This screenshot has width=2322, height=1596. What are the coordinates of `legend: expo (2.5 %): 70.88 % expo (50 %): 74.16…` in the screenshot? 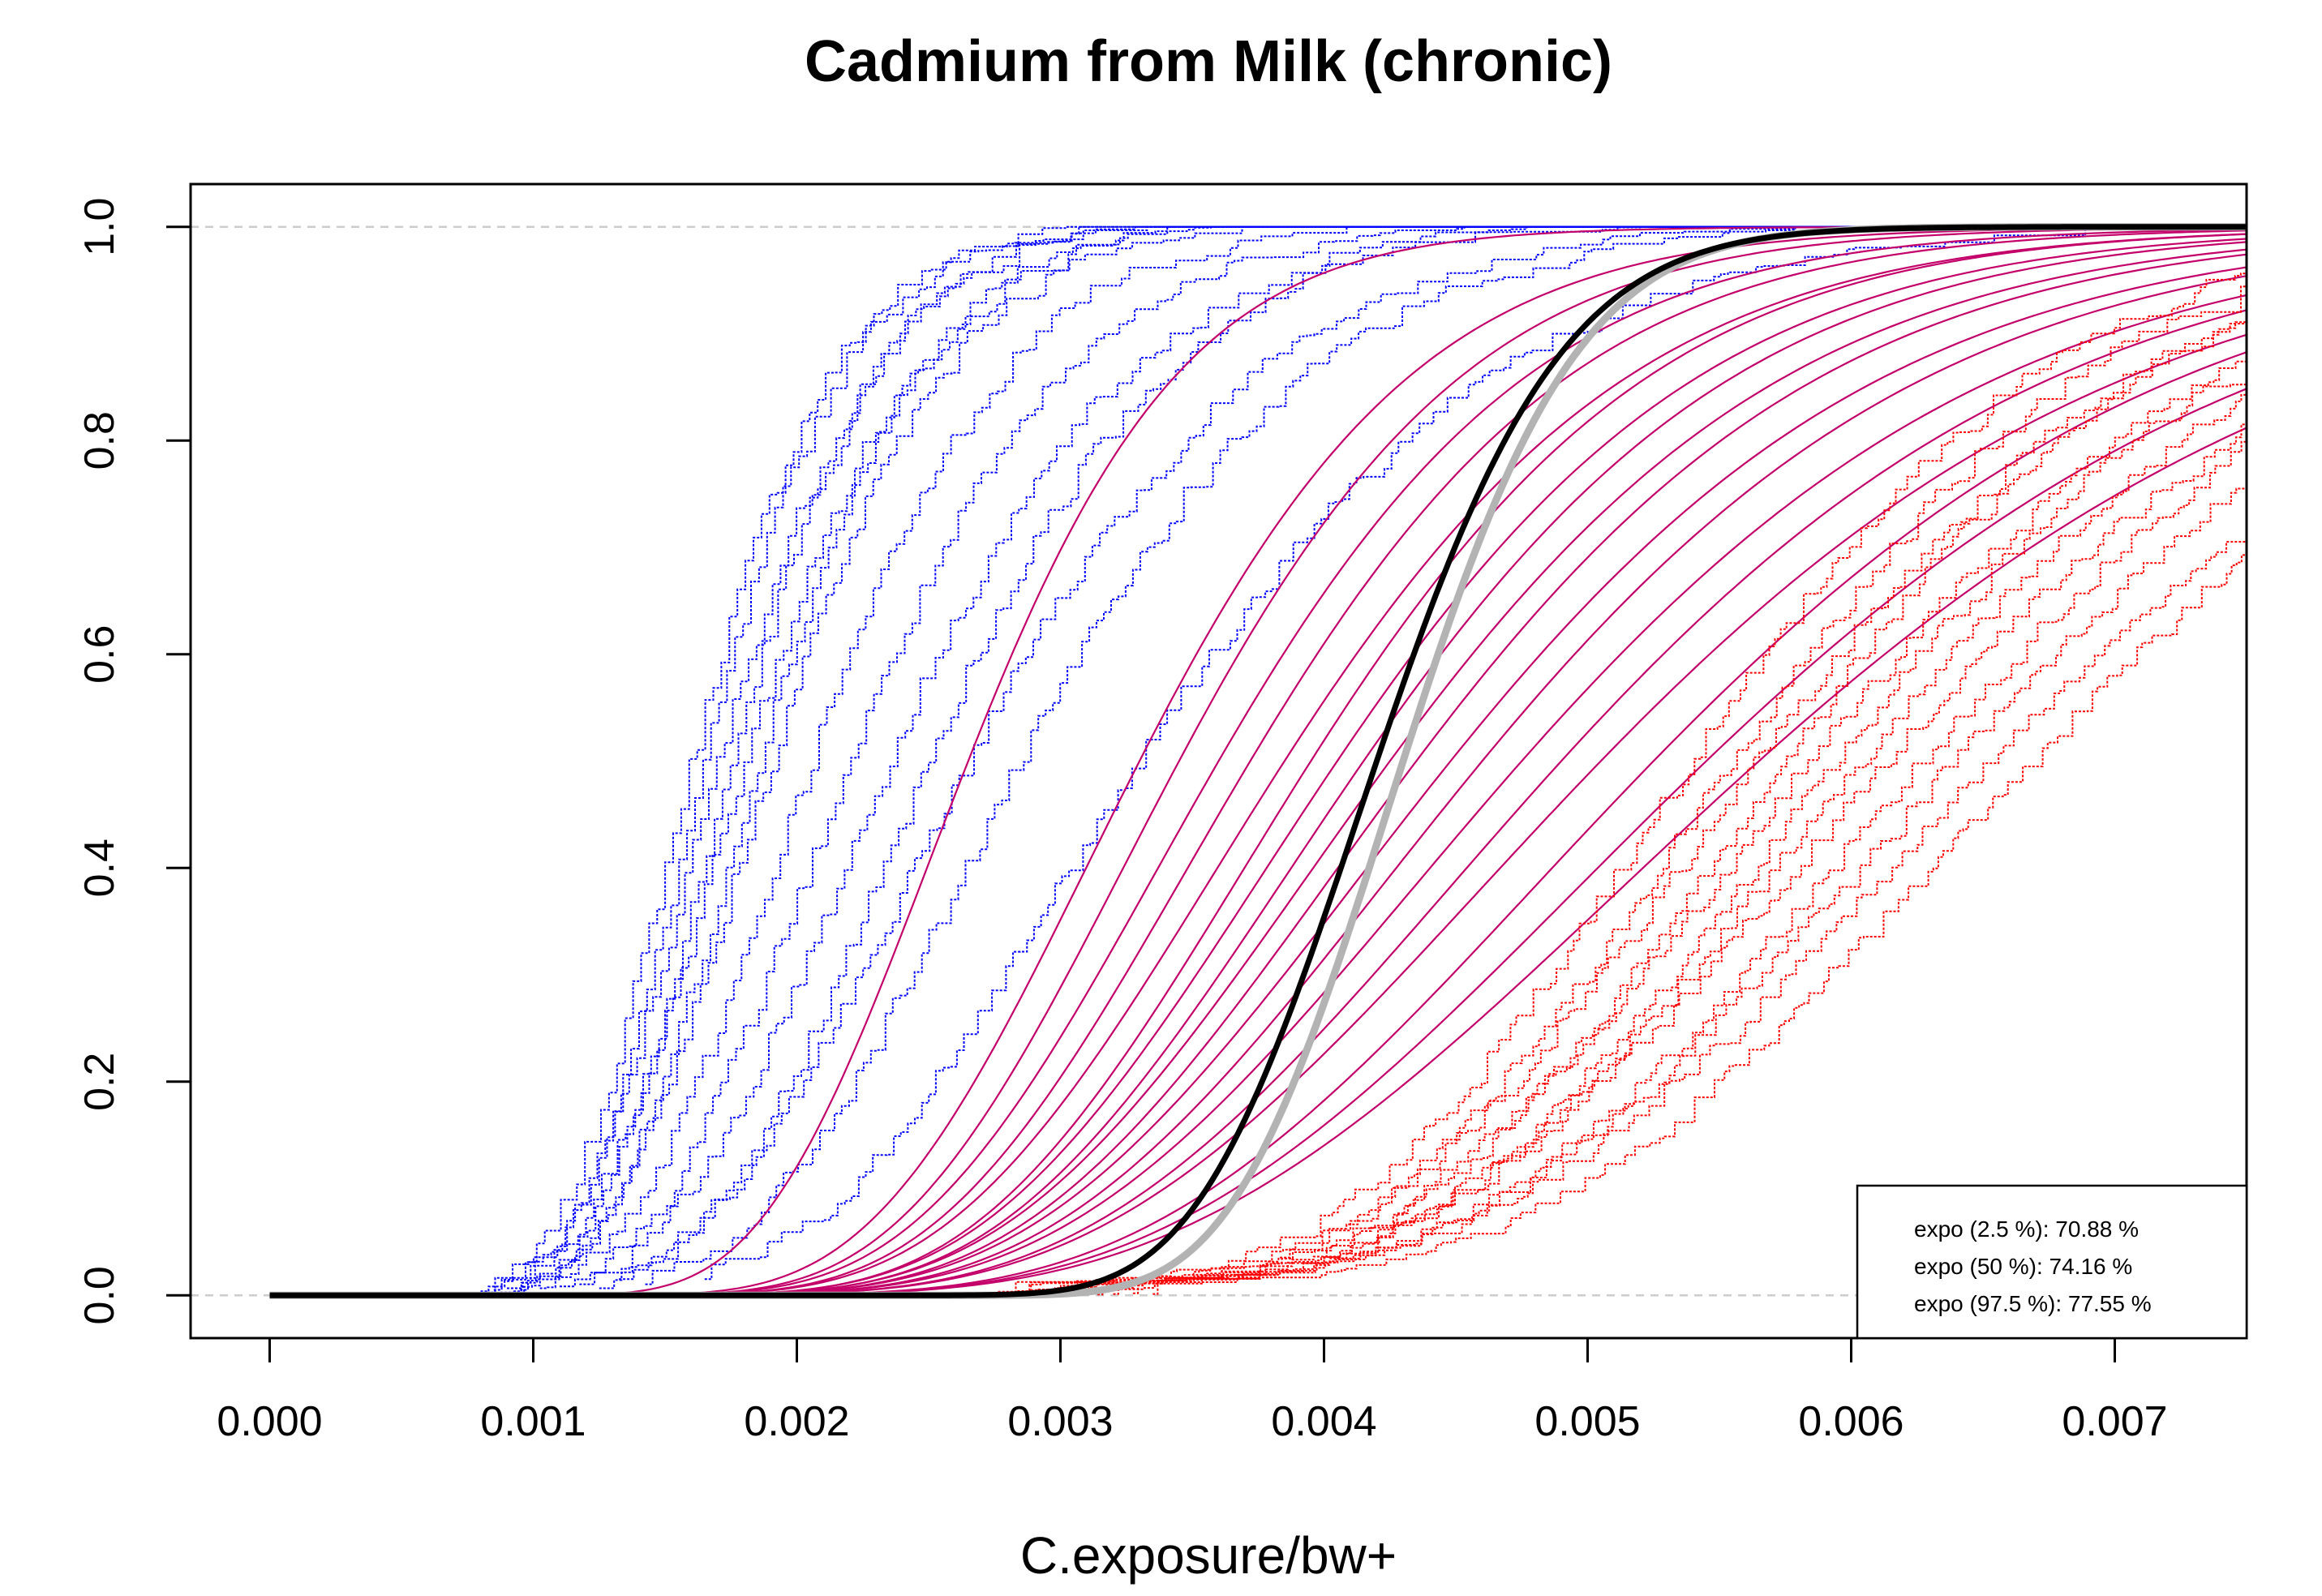 It's located at (2052, 1262).